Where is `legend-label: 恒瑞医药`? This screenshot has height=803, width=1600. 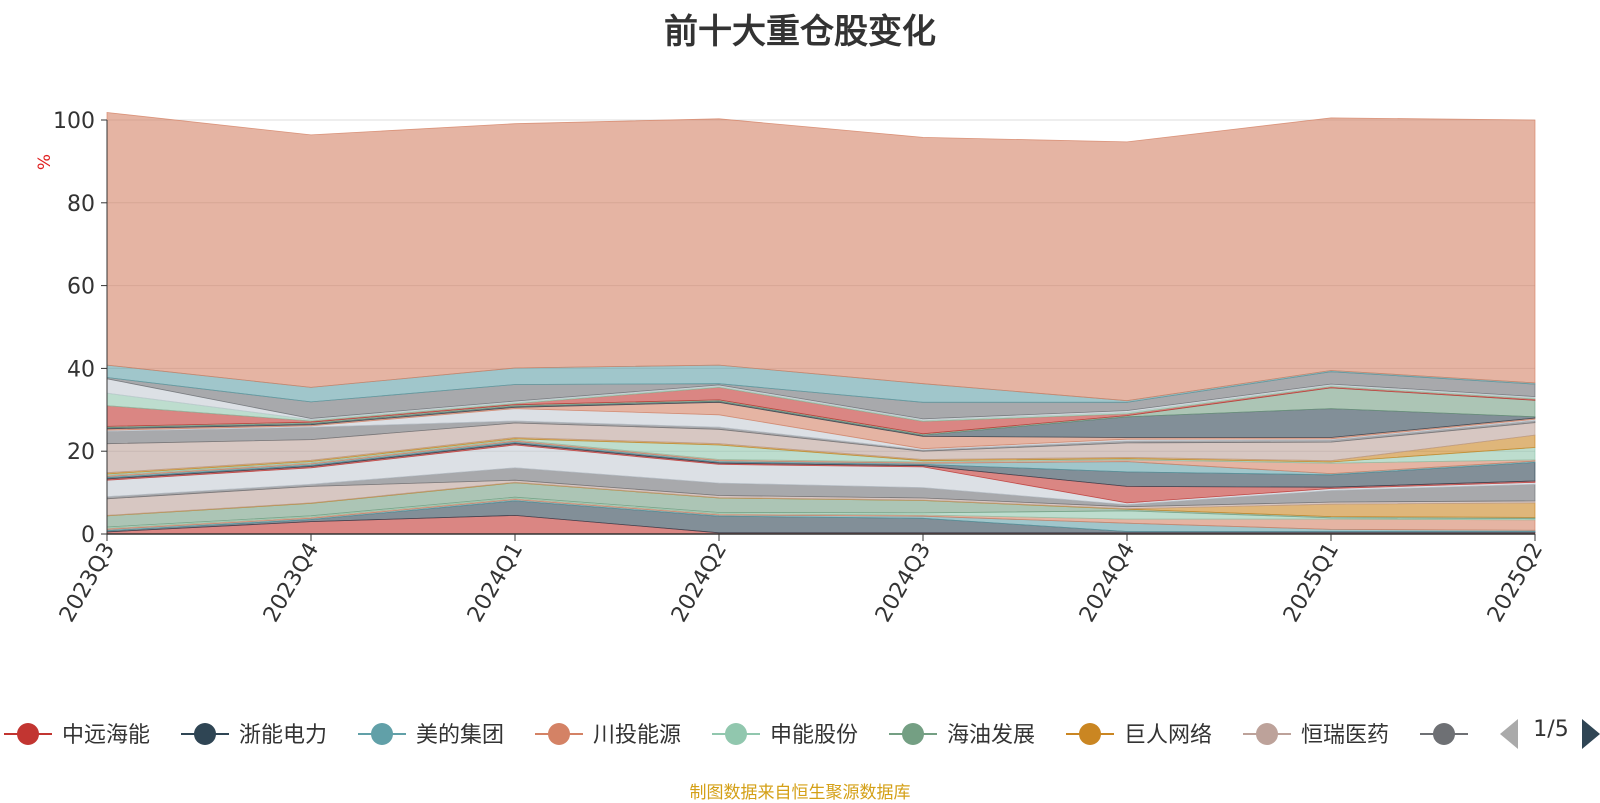
legend-label: 恒瑞医药 is located at coordinates (1345, 735).